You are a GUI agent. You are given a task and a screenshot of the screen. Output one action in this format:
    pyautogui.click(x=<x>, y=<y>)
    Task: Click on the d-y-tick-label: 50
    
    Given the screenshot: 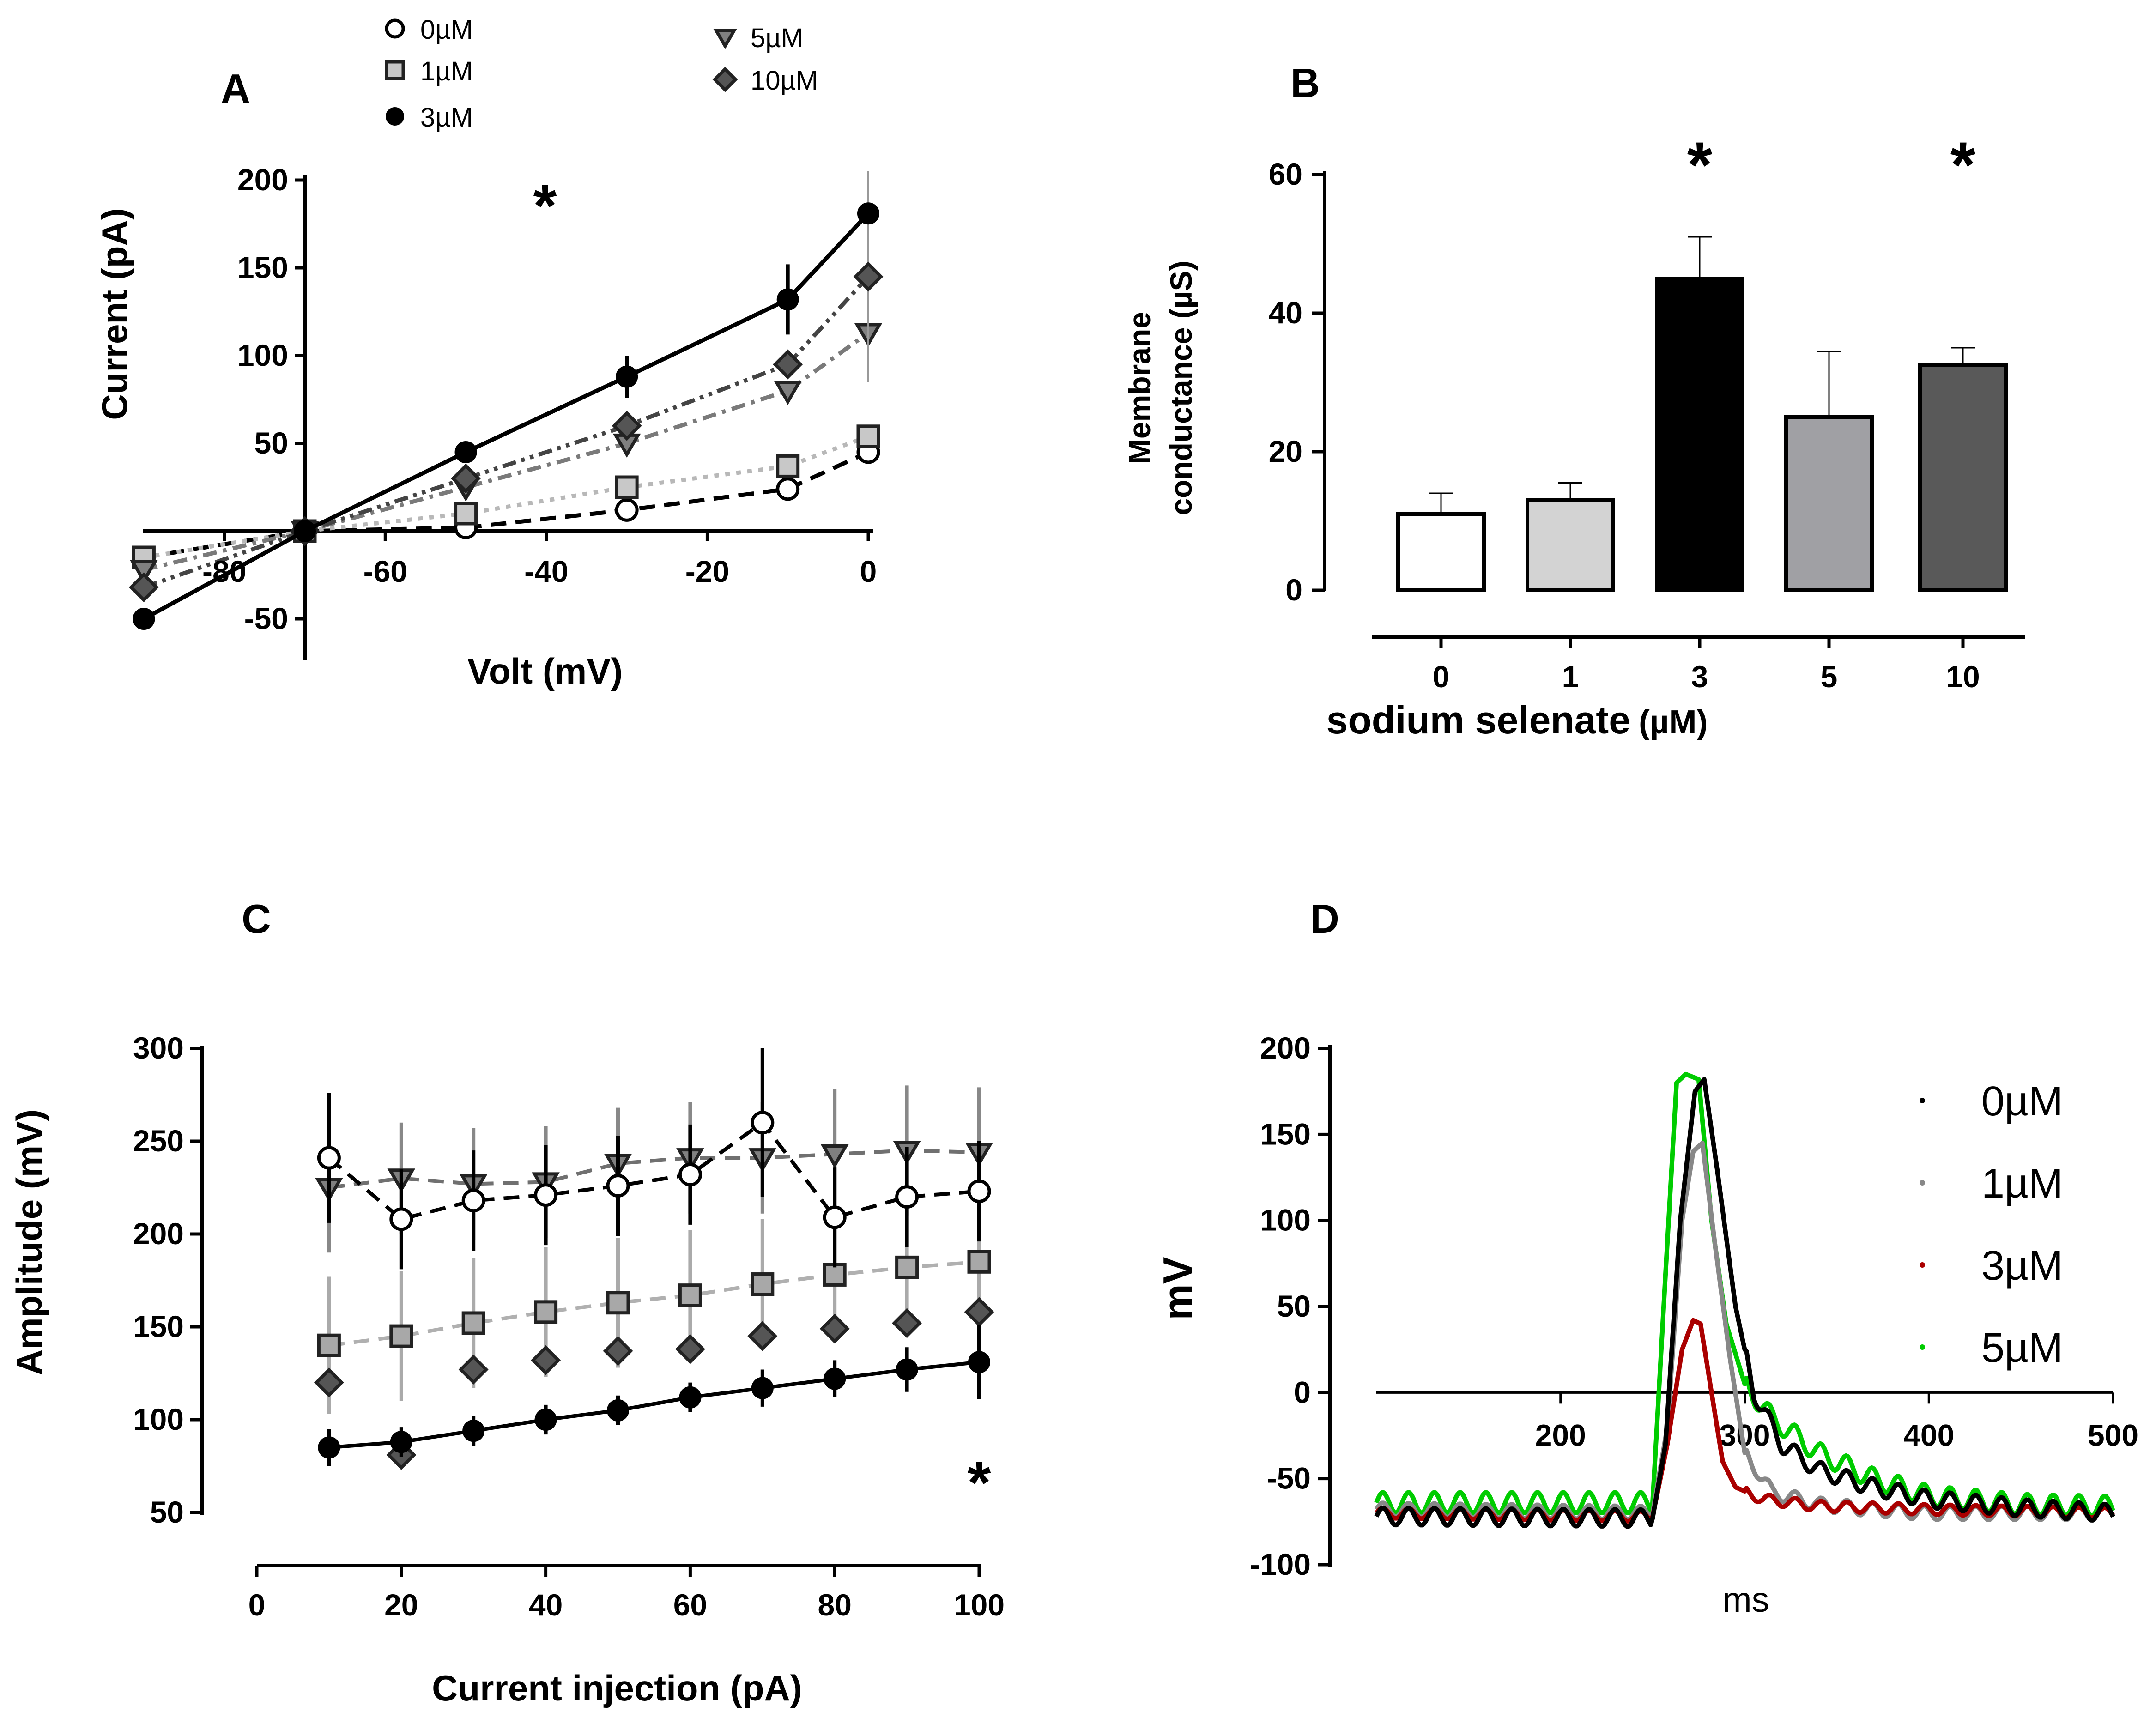 What is the action you would take?
    pyautogui.click(x=1294, y=1306)
    